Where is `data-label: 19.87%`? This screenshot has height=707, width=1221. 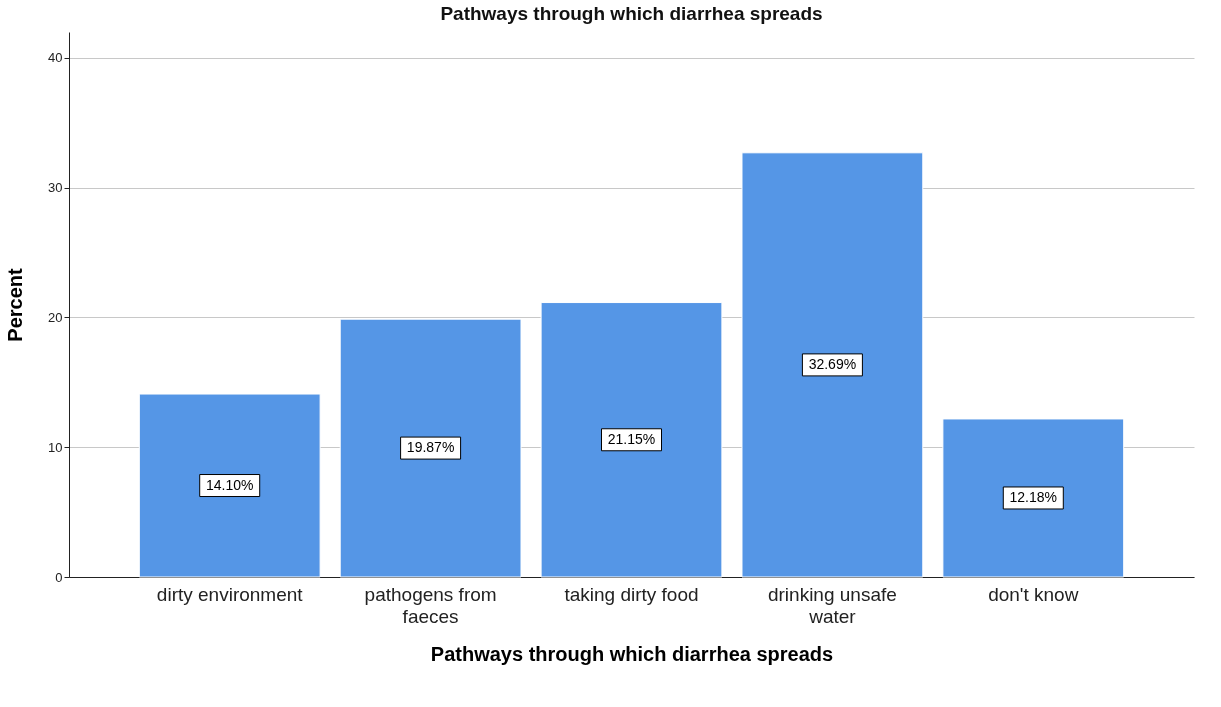
data-label: 19.87% is located at coordinates (430, 447).